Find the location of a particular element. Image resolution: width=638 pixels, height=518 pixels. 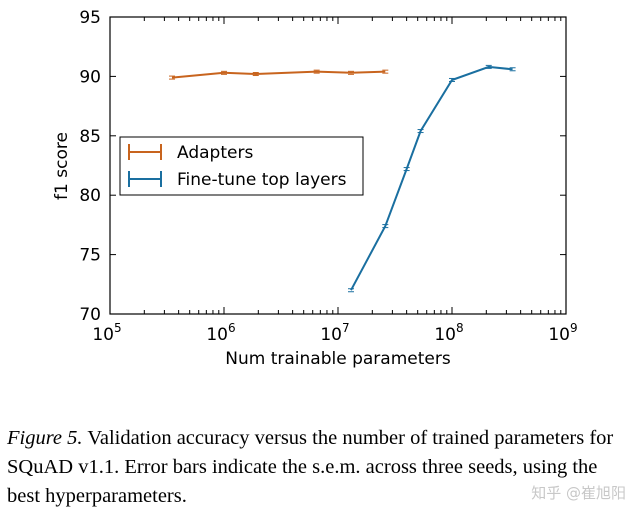

x-axis-label: Num trainable parameters is located at coordinates (338, 359).